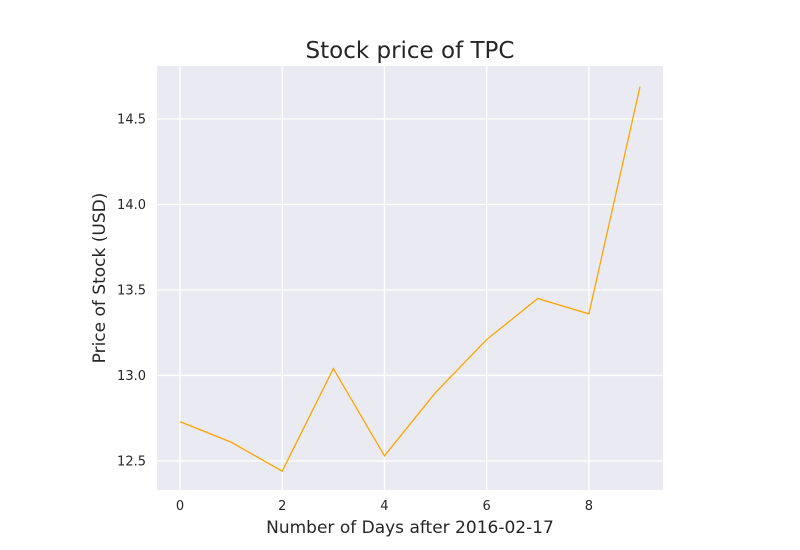 Image resolution: width=800 pixels, height=550 pixels. What do you see at coordinates (282, 506) in the screenshot?
I see `x-tick-label: 2` at bounding box center [282, 506].